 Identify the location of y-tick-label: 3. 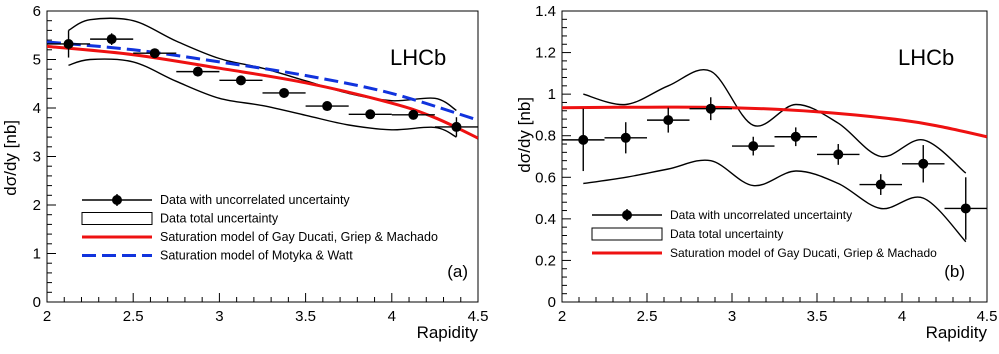
(37, 157).